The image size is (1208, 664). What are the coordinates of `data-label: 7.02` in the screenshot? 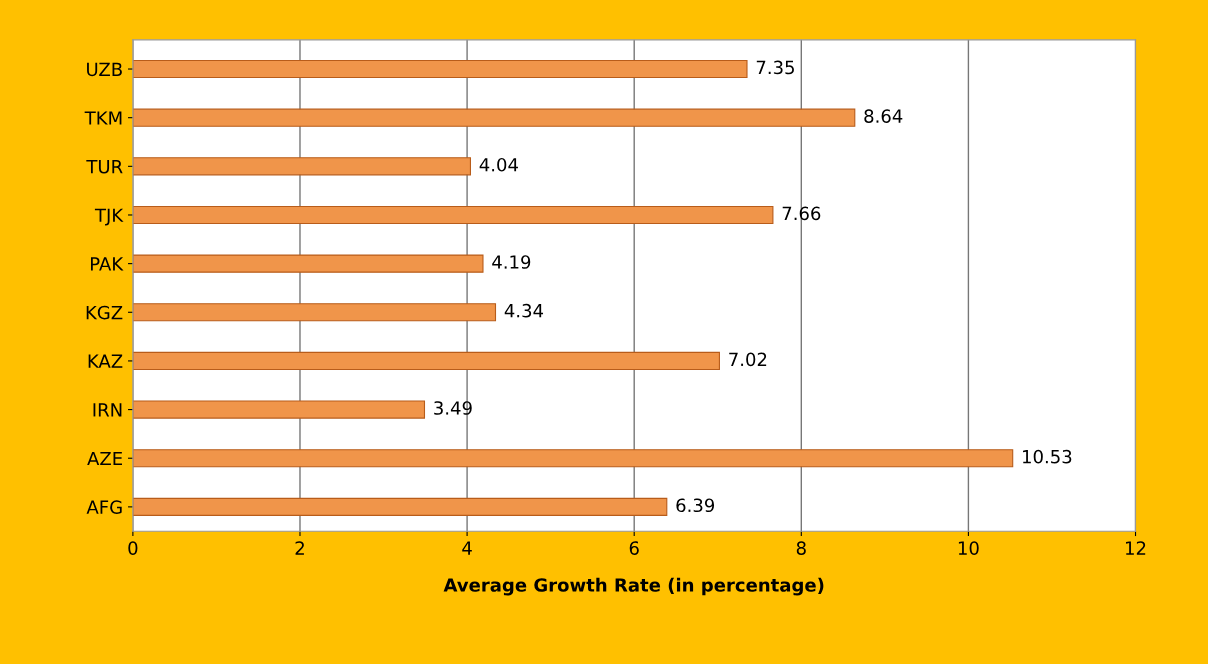 It's located at (748, 359).